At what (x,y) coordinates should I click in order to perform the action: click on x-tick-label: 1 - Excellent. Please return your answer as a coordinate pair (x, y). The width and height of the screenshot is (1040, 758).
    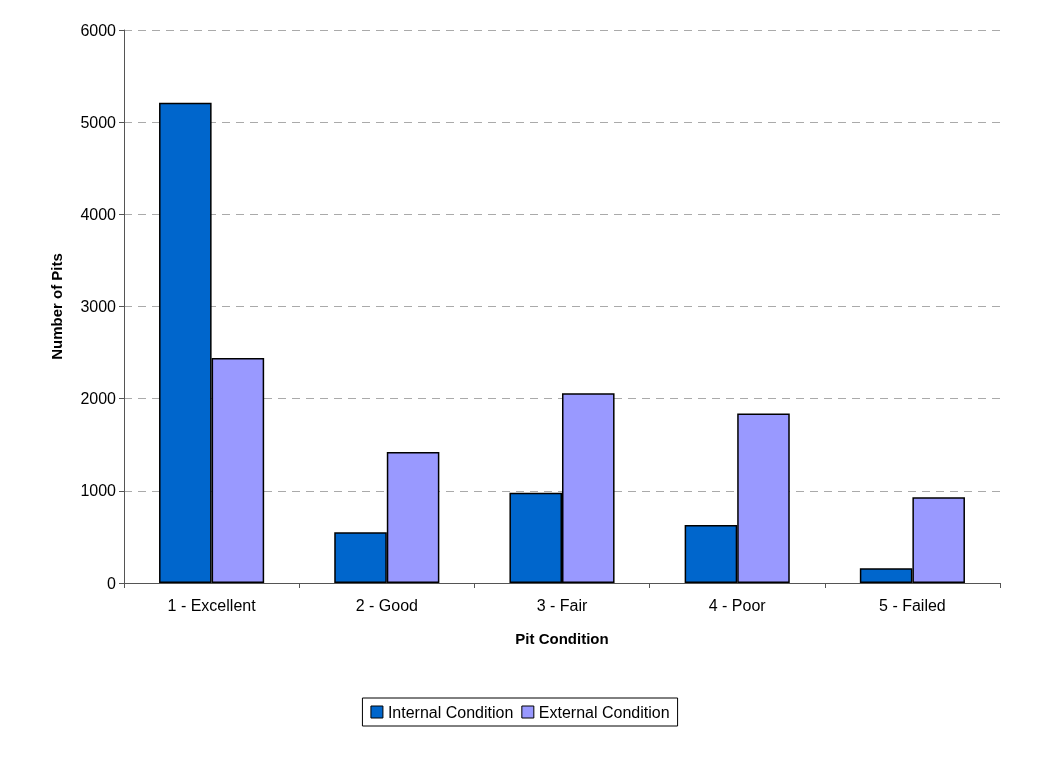
    Looking at the image, I should click on (212, 605).